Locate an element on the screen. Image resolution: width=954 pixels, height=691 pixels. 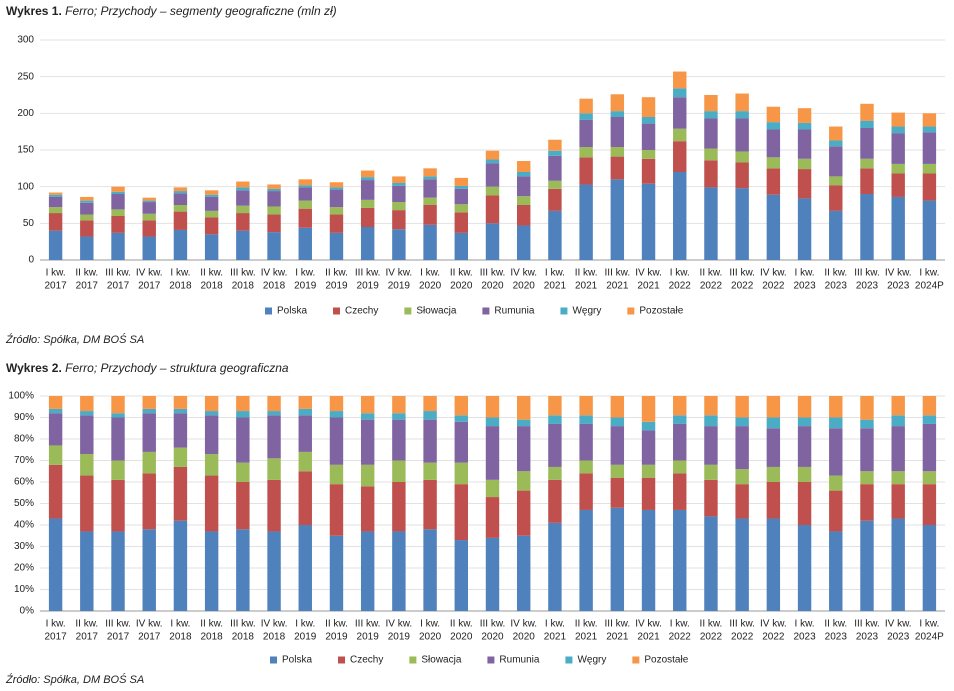
legend-label: Węgry is located at coordinates (591, 660).